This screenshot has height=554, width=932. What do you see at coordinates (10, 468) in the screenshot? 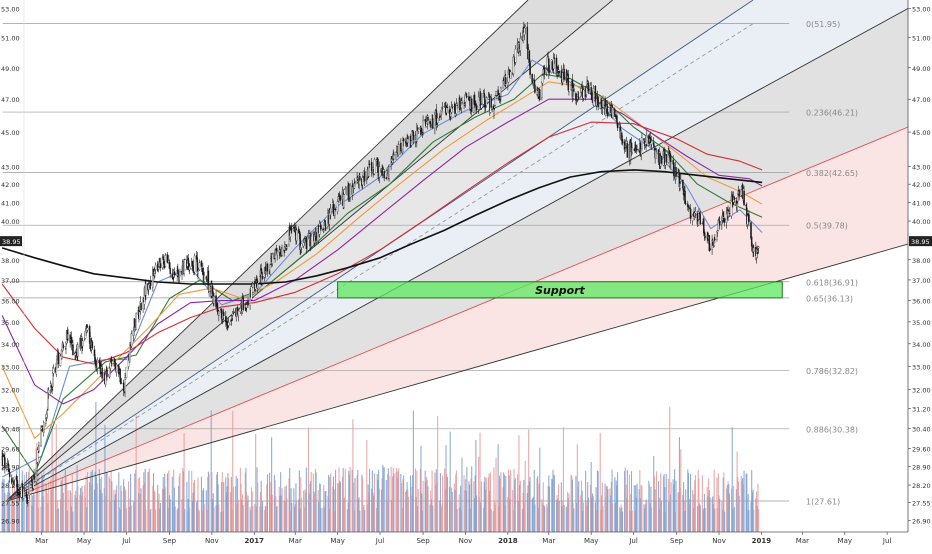
I see `y-tick-label-left: 28.90` at bounding box center [10, 468].